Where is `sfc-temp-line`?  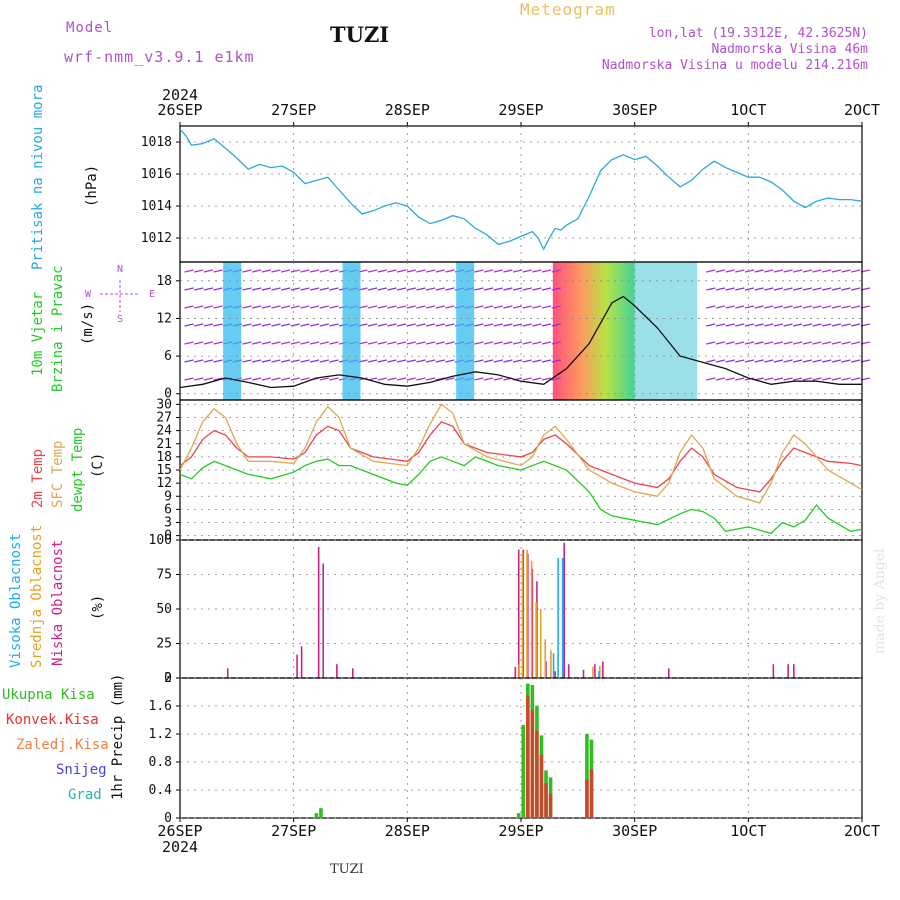
sfc-temp-line is located at coordinates (521, 453).